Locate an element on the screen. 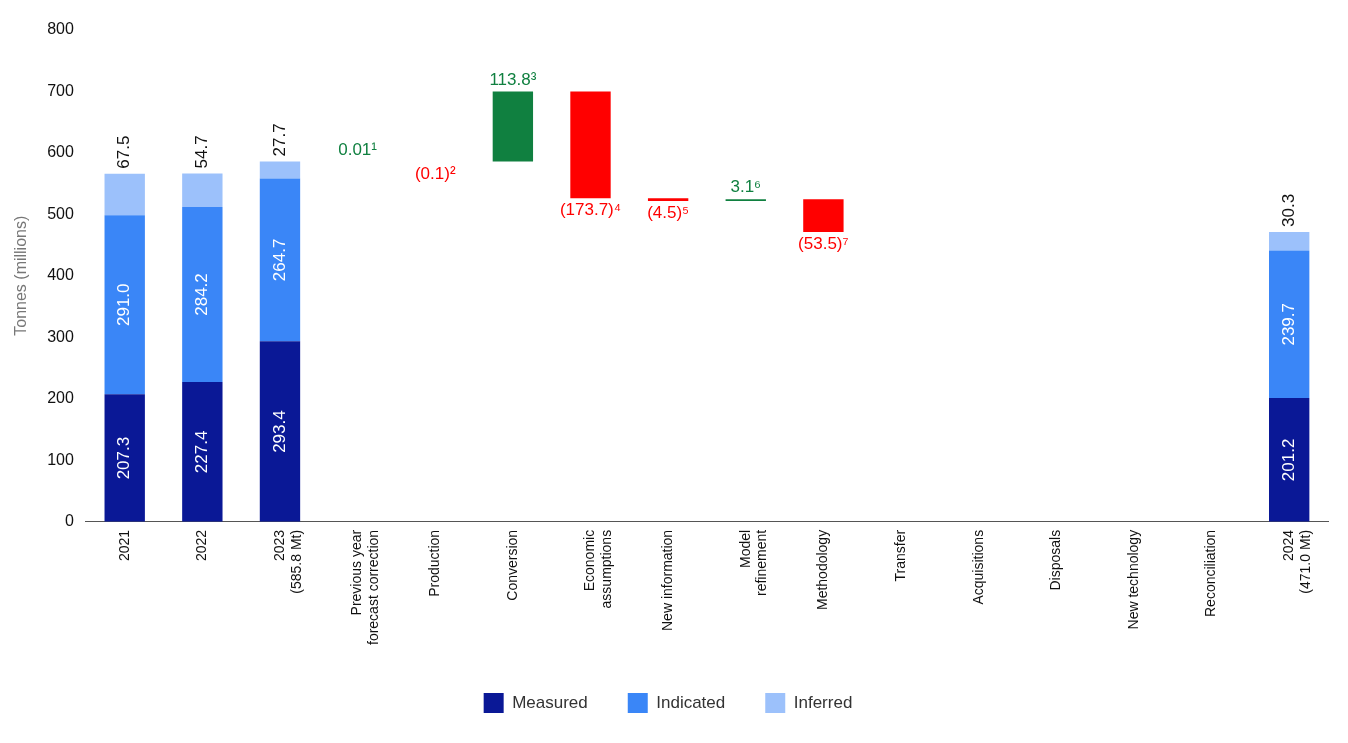 This screenshot has width=1348, height=743. data-label: 284.2 is located at coordinates (202, 294).